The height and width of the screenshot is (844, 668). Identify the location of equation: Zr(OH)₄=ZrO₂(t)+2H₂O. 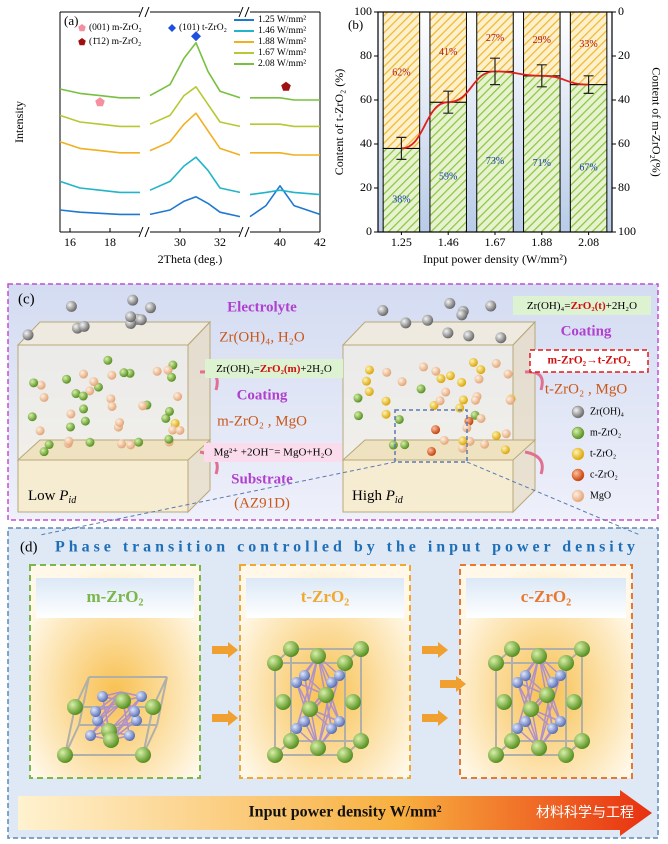
(582, 306).